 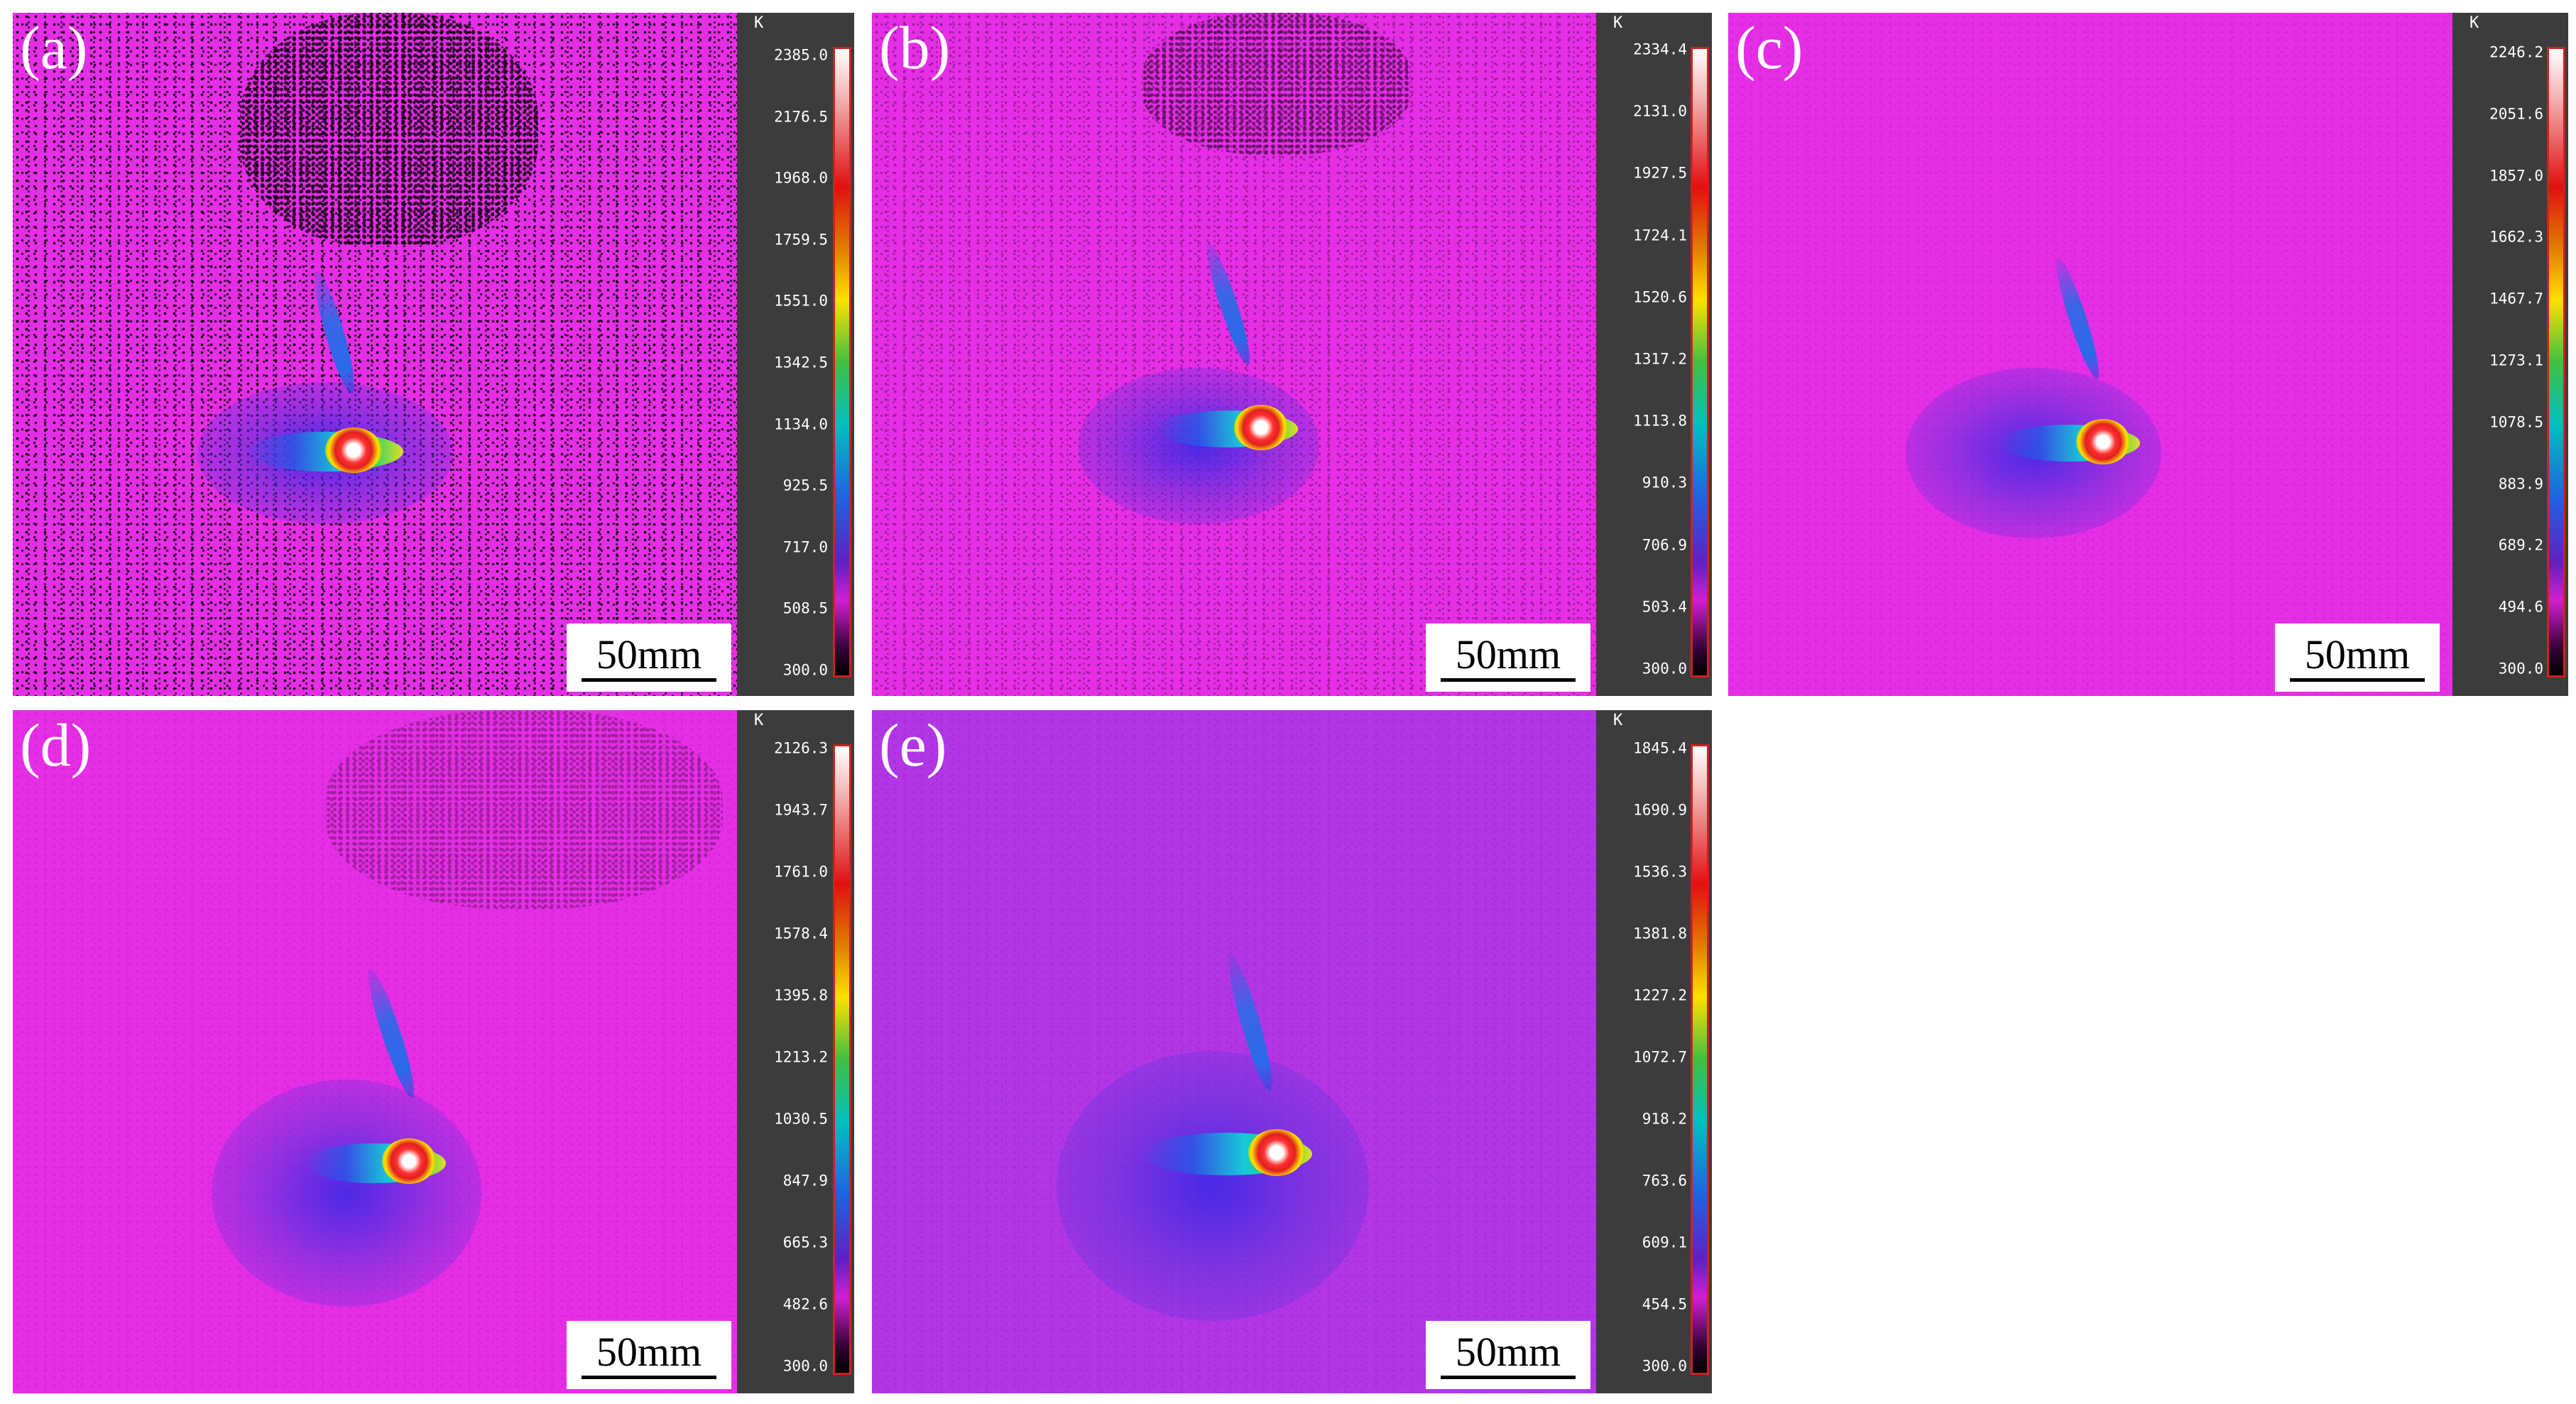 I want to click on legend-tick: 918.2, so click(x=1664, y=1119).